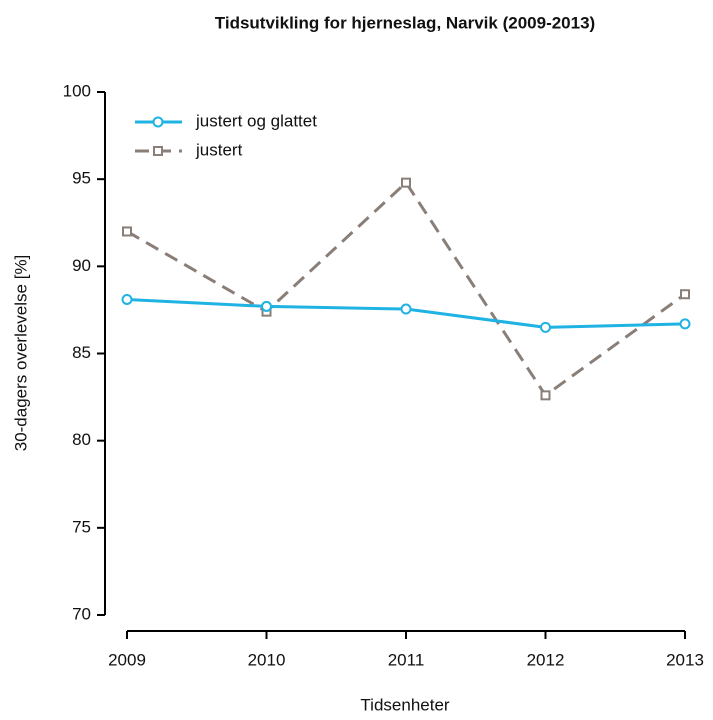 This screenshot has height=720, width=713. Describe the element at coordinates (256, 120) in the screenshot. I see `legend-label: justert og glattet` at that location.